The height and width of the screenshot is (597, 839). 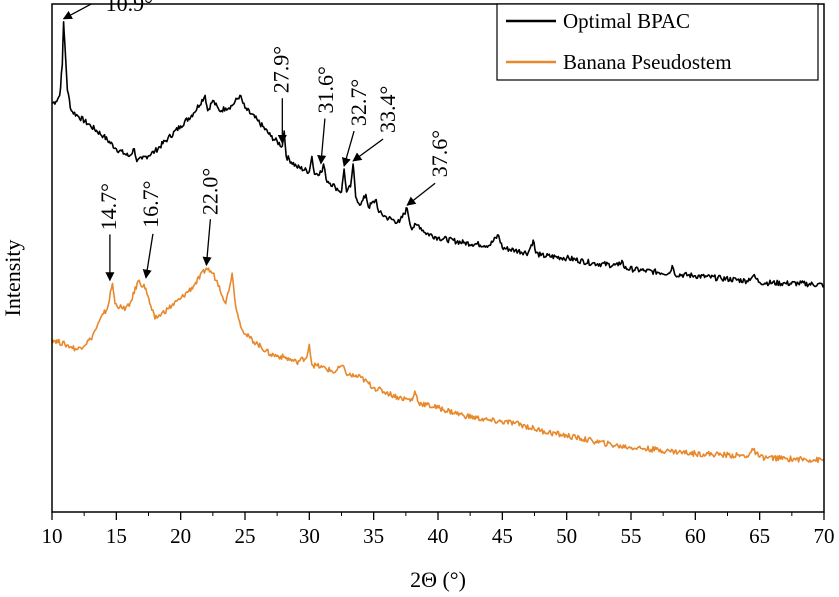 What do you see at coordinates (631, 536) in the screenshot?
I see `x-tick-label: 55` at bounding box center [631, 536].